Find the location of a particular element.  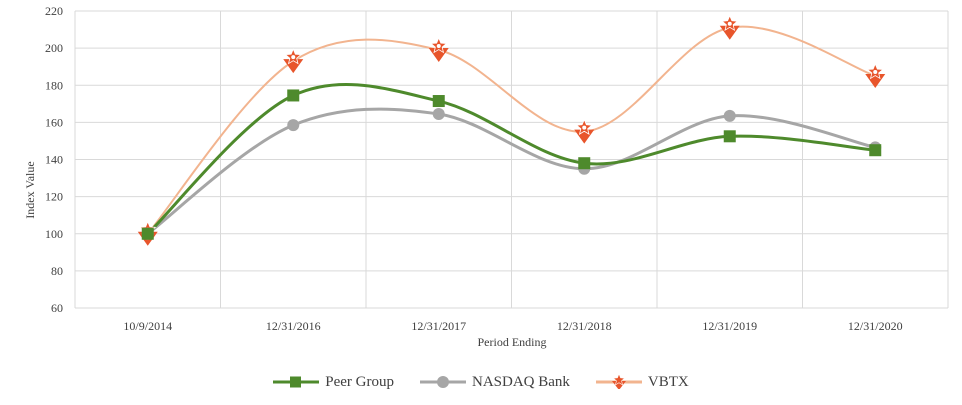

x-tick-label: 12/31/2017 is located at coordinates (438, 326).